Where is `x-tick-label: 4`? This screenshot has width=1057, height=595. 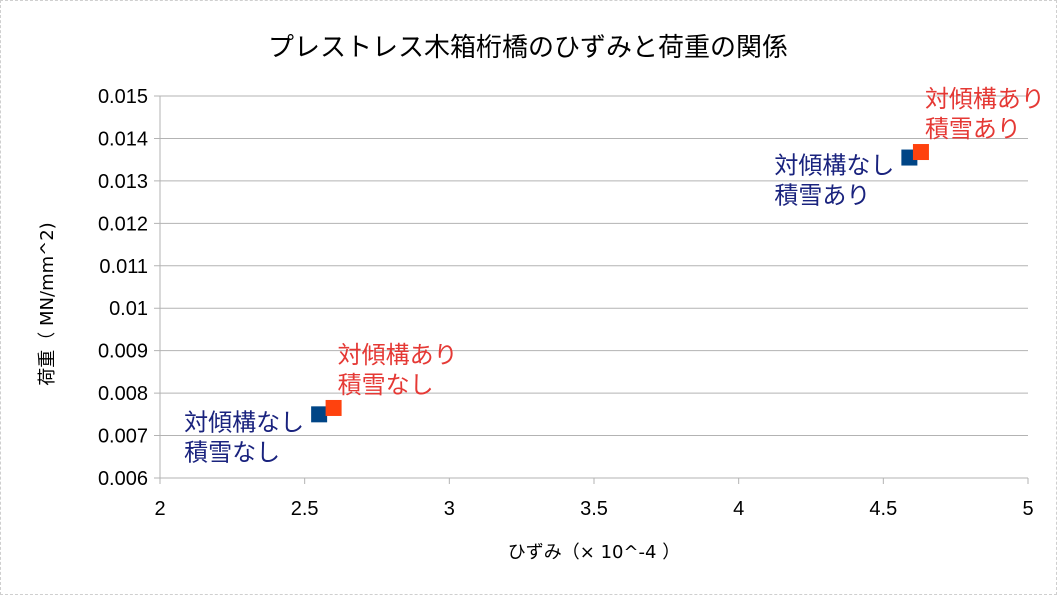
x-tick-label: 4 is located at coordinates (738, 509).